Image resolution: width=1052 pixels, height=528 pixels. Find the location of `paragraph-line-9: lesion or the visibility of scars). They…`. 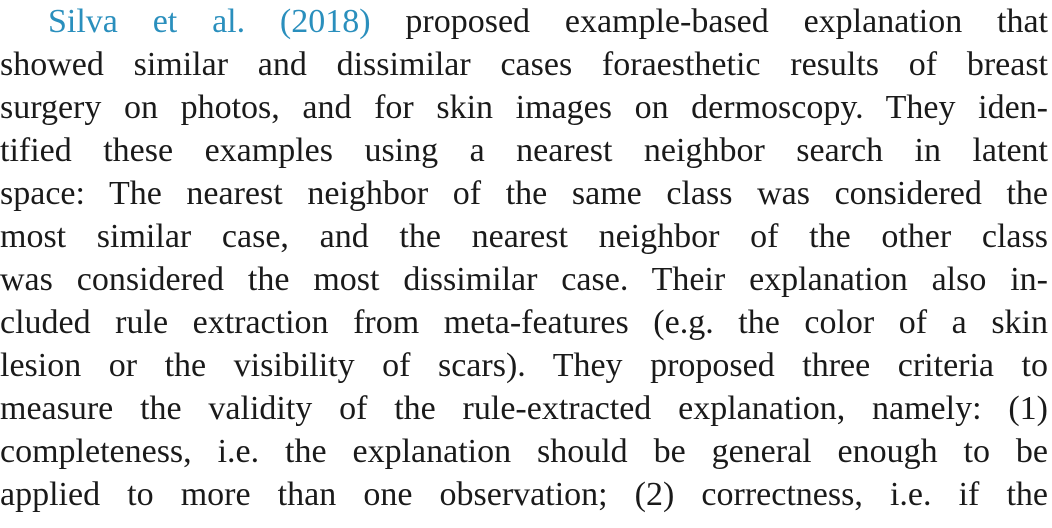

paragraph-line-9: lesion or the visibility of scars). They… is located at coordinates (524, 365).